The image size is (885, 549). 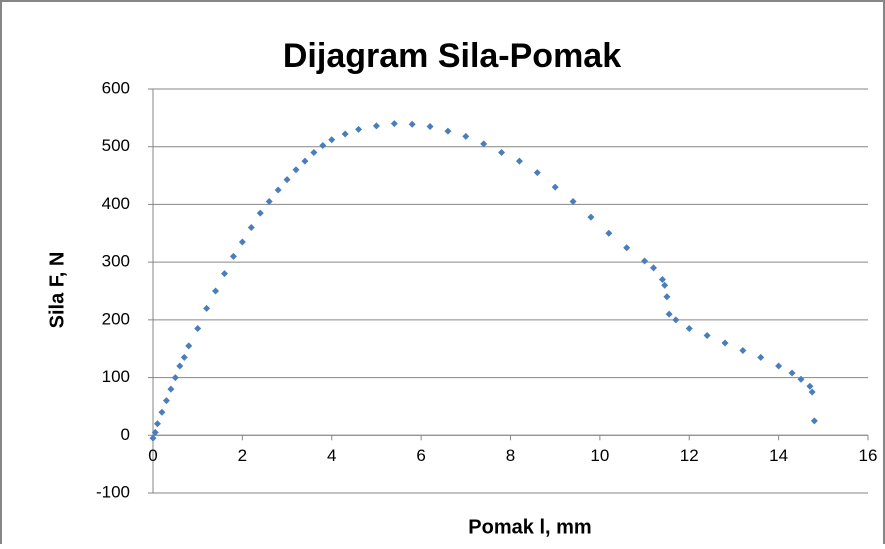 I want to click on x-tick-label: 10, so click(x=599, y=455).